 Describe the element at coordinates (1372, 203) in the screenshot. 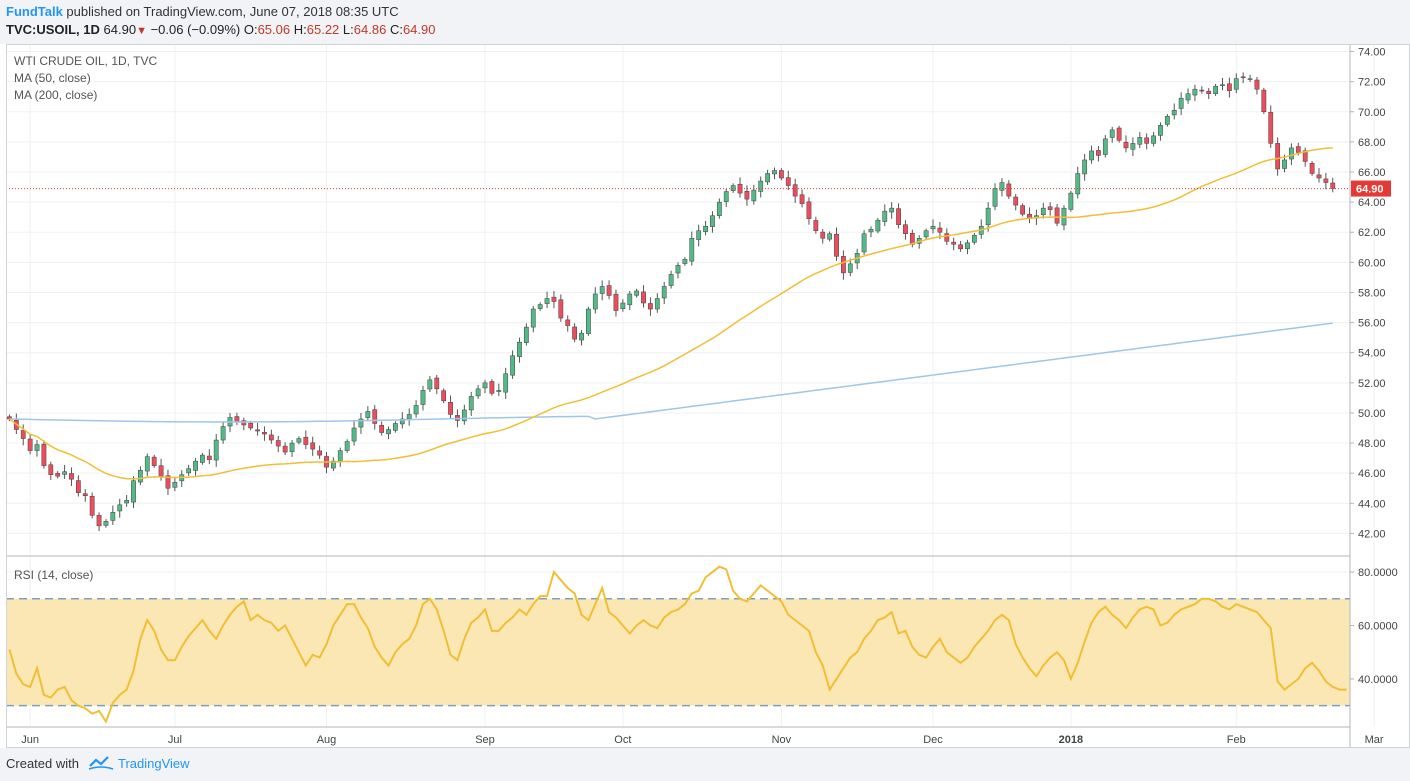

I see `price-tick-label: 64.00` at that location.